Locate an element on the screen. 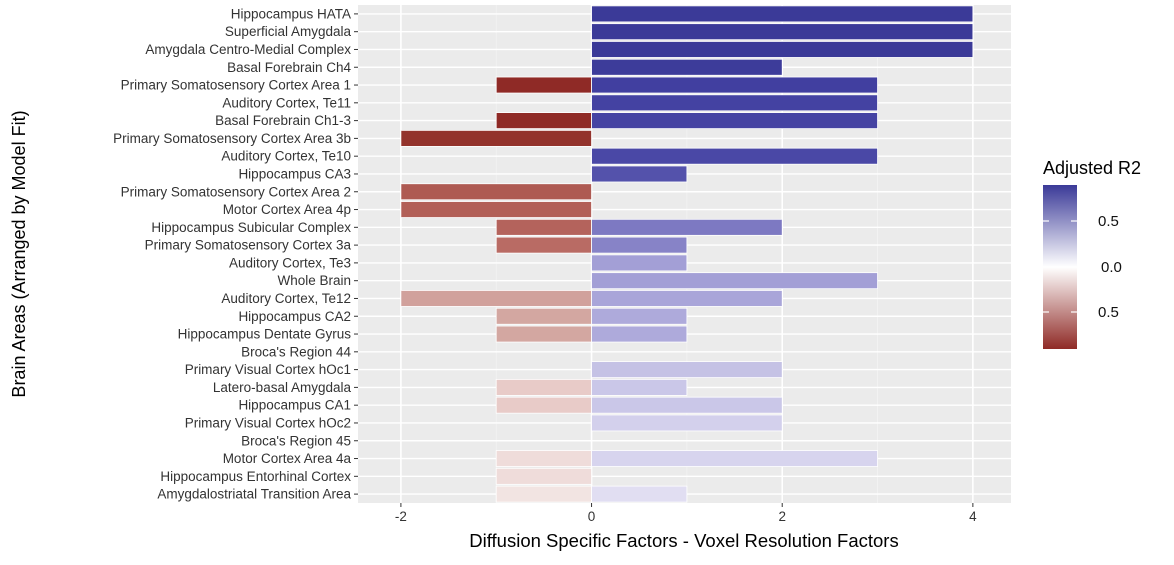  y-axis-title: Brain Areas (Arranged by Model Fit) is located at coordinates (19, 253).